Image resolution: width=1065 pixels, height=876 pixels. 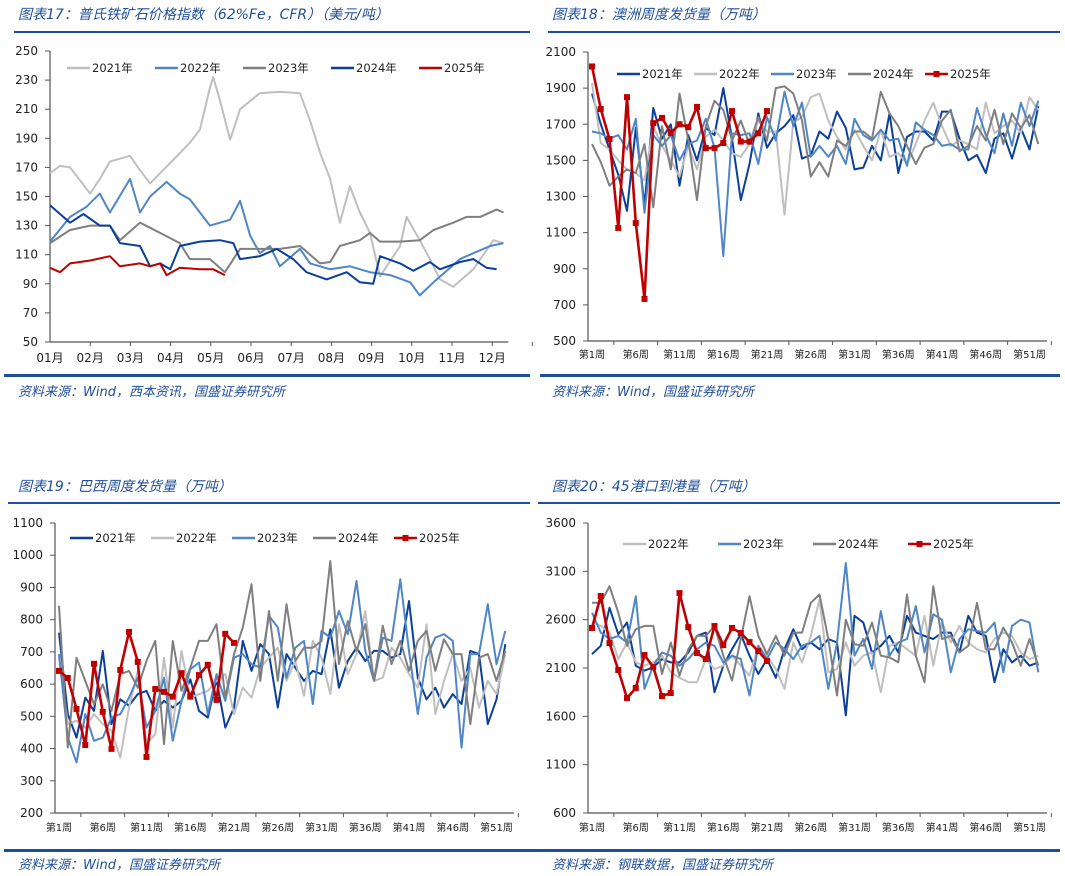 I want to click on y-tick-label: 1500, so click(x=560, y=160).